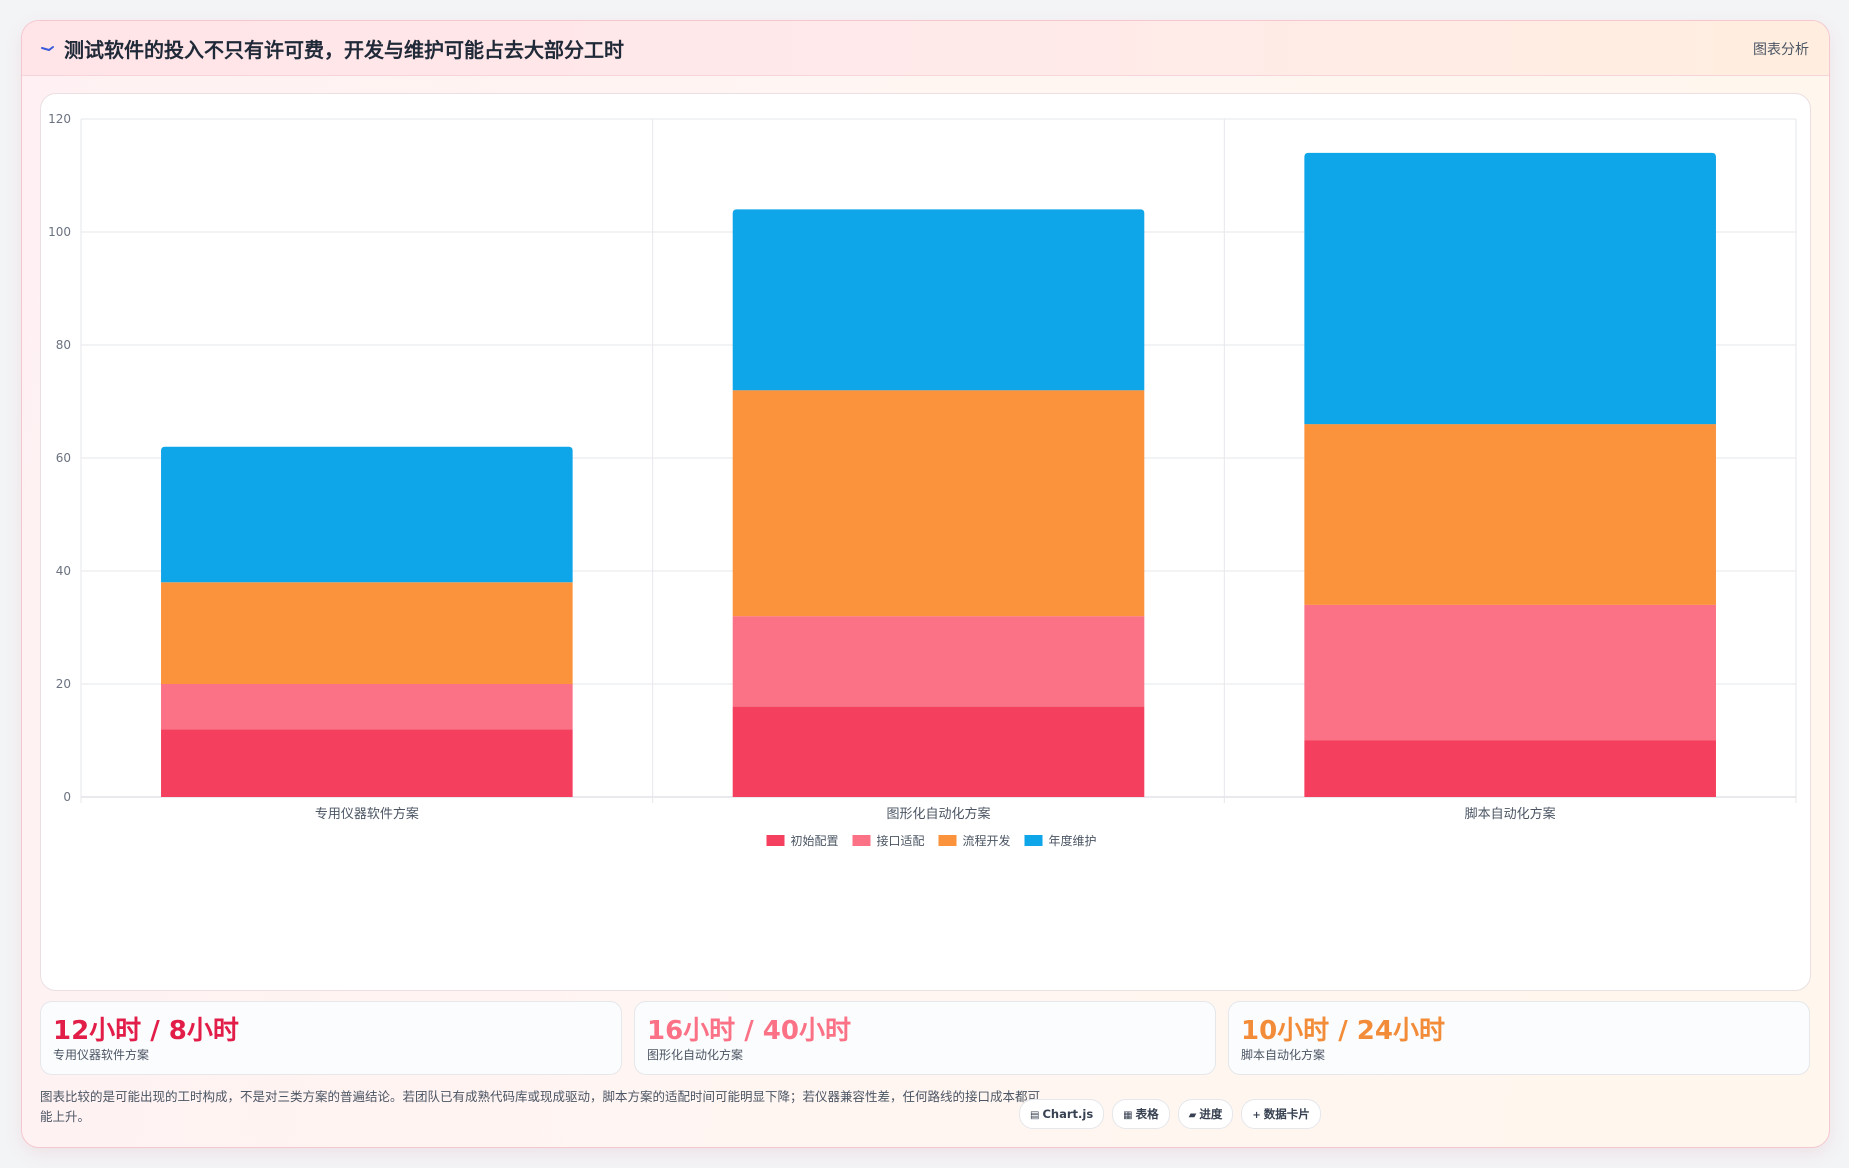 Image resolution: width=1849 pixels, height=1168 pixels. What do you see at coordinates (67, 797) in the screenshot?
I see `y-tick-label: 0` at bounding box center [67, 797].